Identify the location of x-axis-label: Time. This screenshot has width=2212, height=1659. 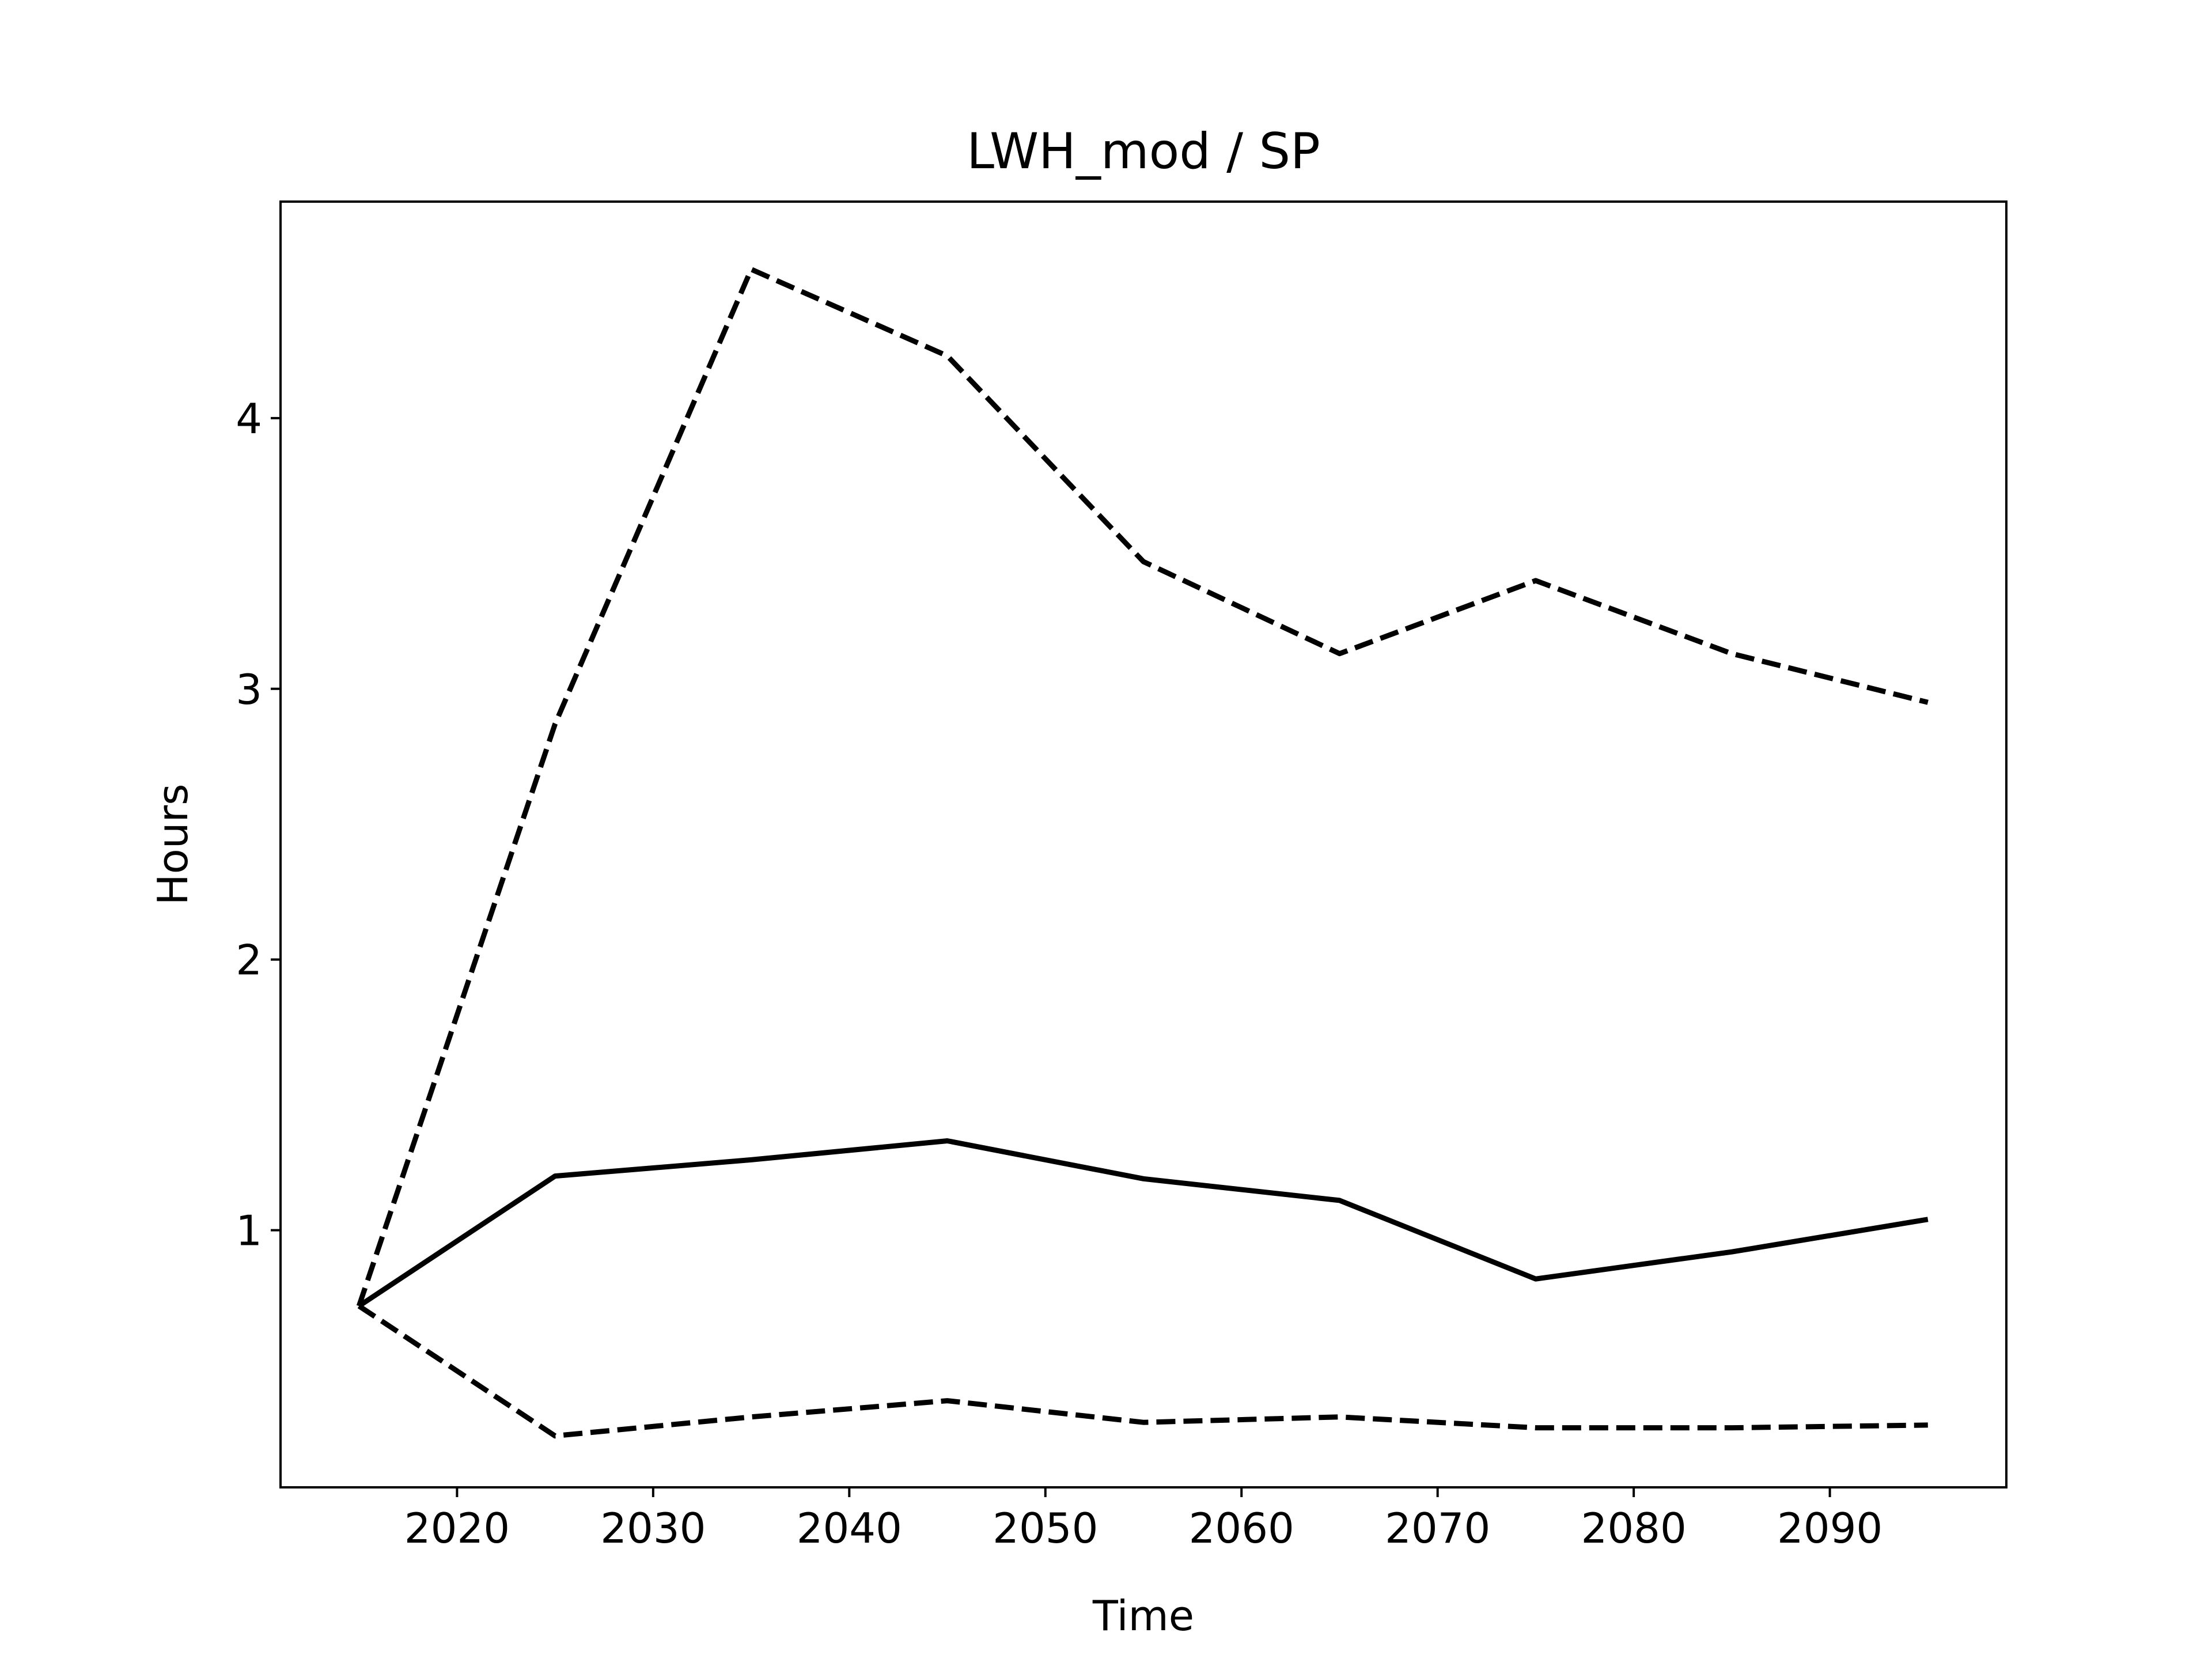
(1143, 1616).